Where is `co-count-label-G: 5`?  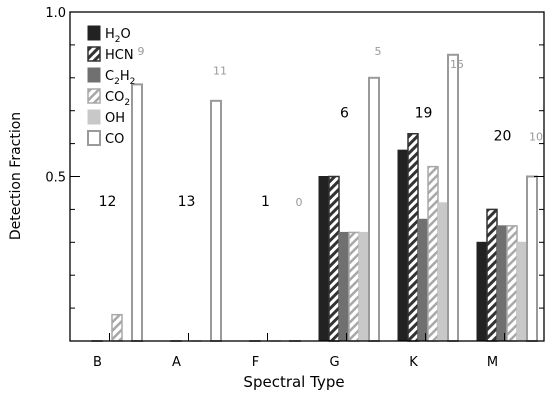
co-count-label-G: 5 is located at coordinates (378, 51).